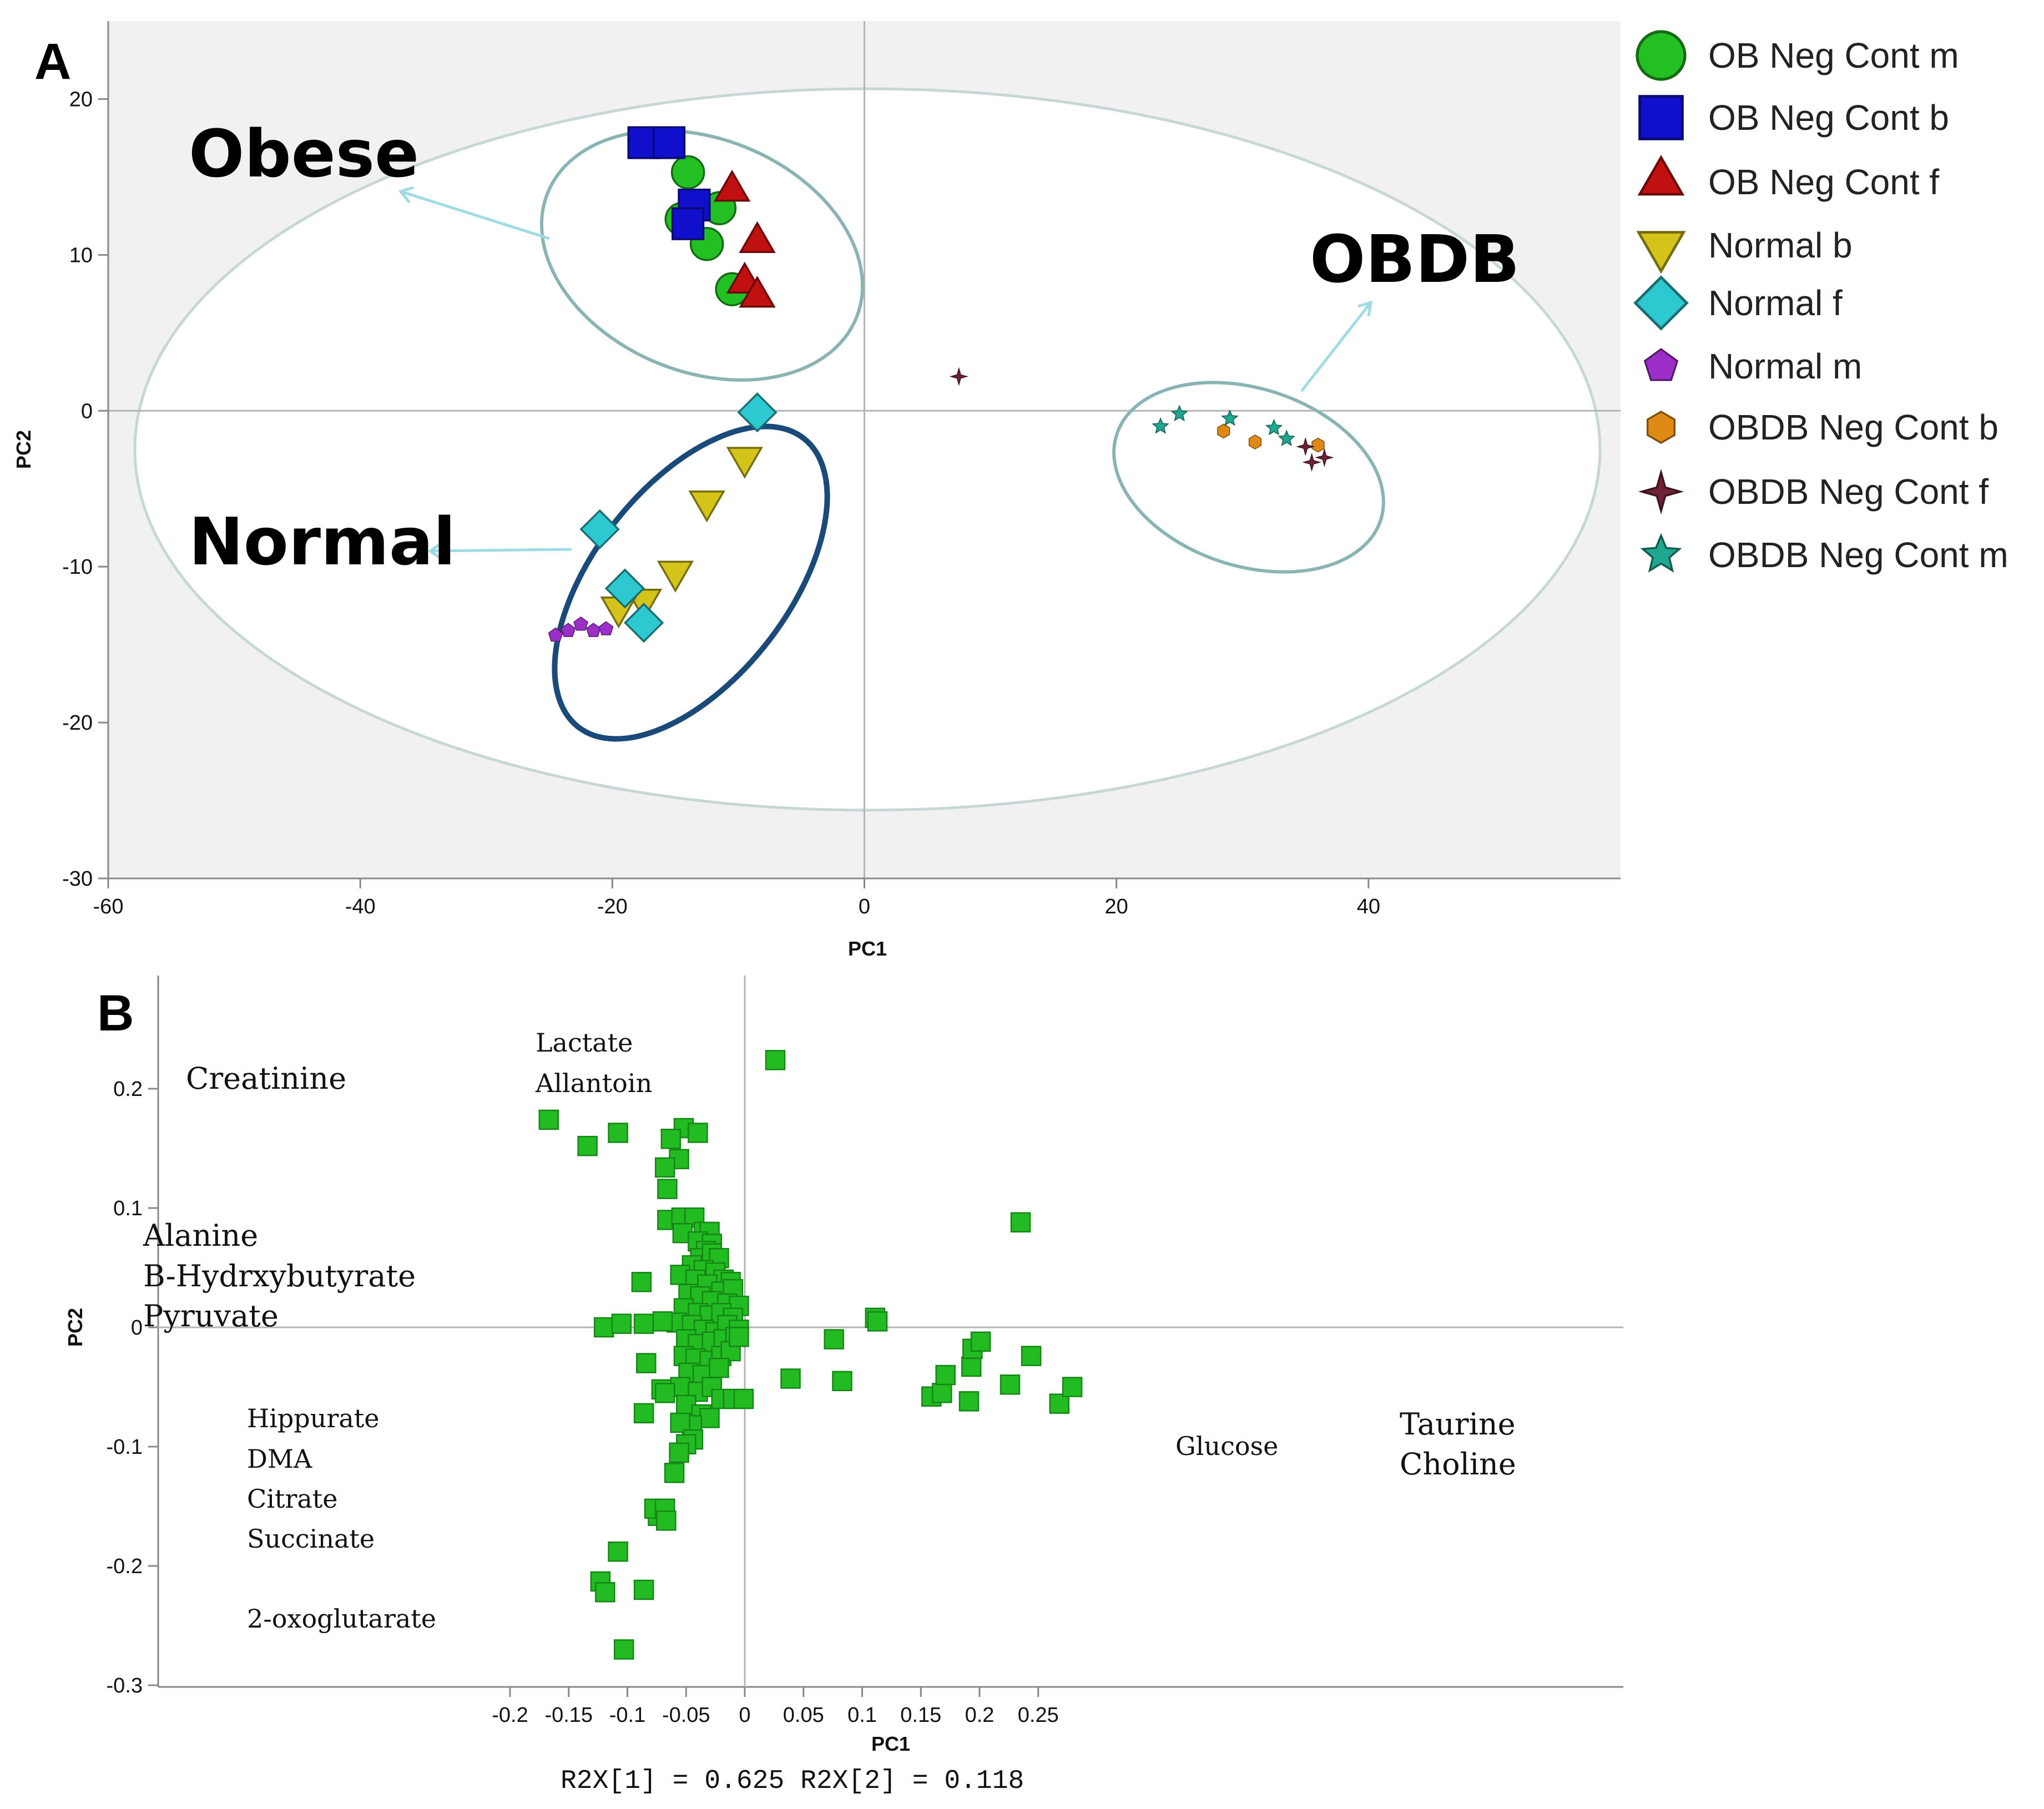 The image size is (2044, 1809). I want to click on normal-label: Normal, so click(323, 541).